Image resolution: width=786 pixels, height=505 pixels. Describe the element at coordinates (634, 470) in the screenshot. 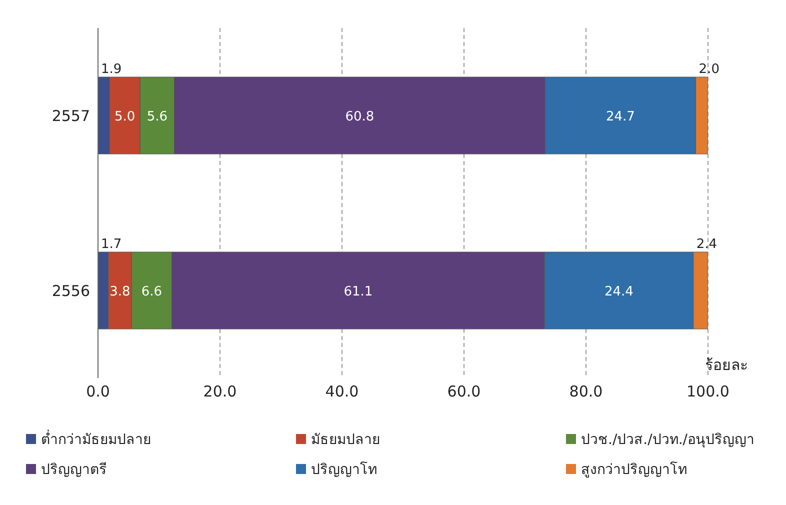

I see `legend-label: สูงกว่าปริญญาโท` at that location.